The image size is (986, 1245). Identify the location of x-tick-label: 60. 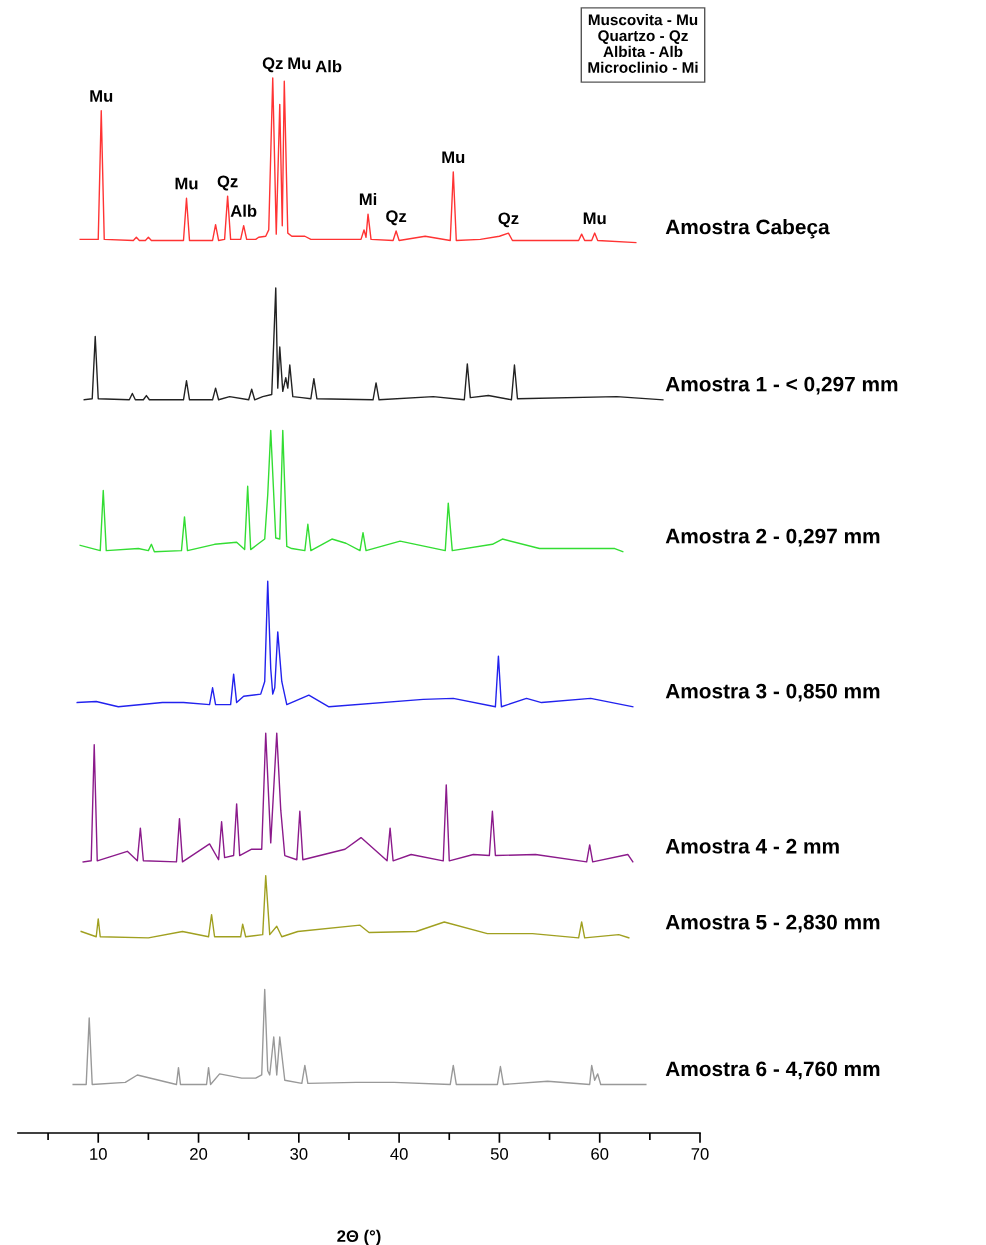
(600, 1154).